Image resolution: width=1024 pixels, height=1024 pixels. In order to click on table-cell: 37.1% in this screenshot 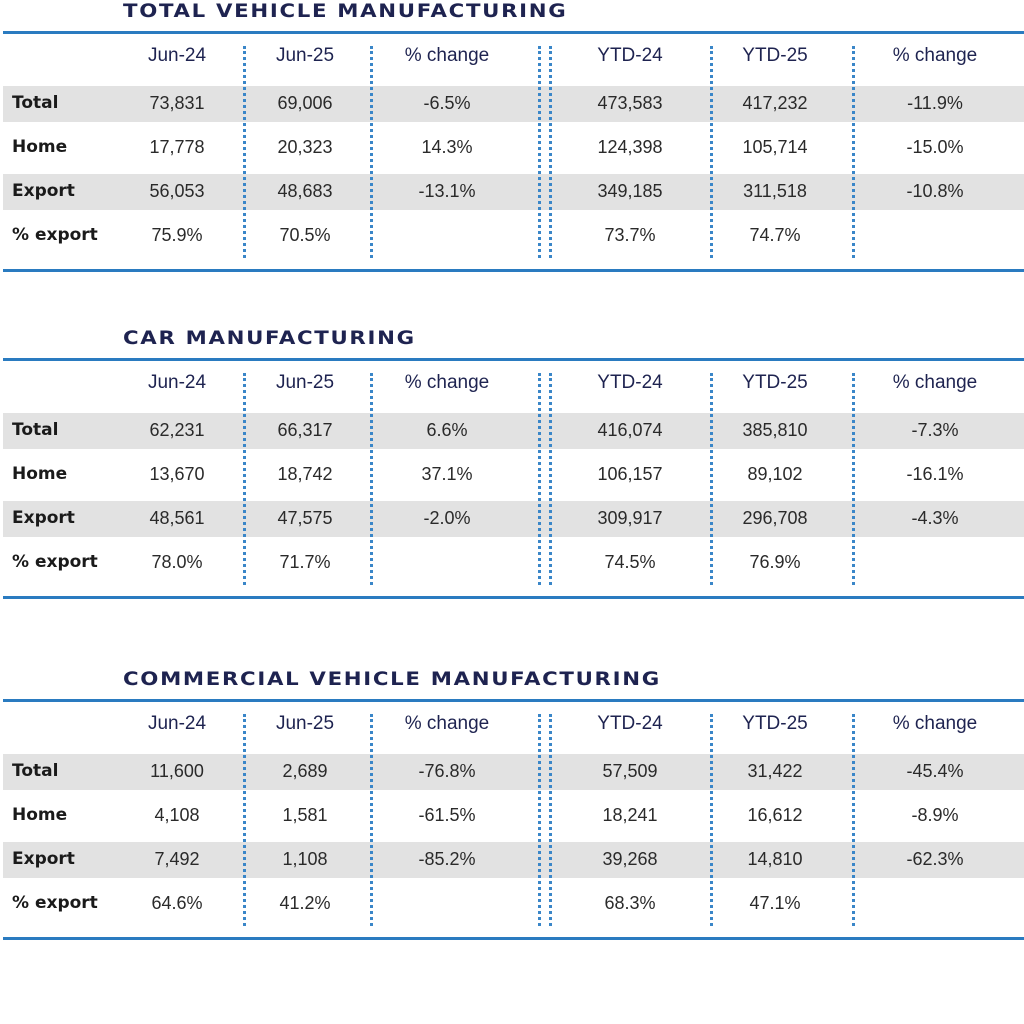, I will do `click(447, 474)`.